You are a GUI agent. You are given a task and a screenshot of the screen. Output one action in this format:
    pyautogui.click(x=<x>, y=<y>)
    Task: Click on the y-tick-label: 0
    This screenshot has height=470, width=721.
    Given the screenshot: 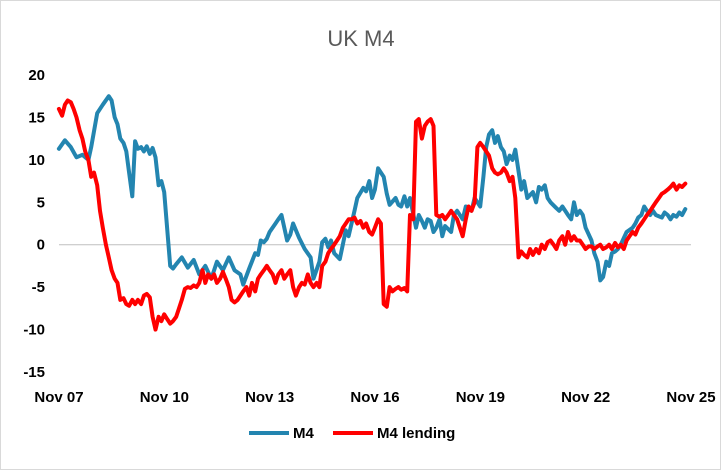 What is the action you would take?
    pyautogui.click(x=41, y=245)
    